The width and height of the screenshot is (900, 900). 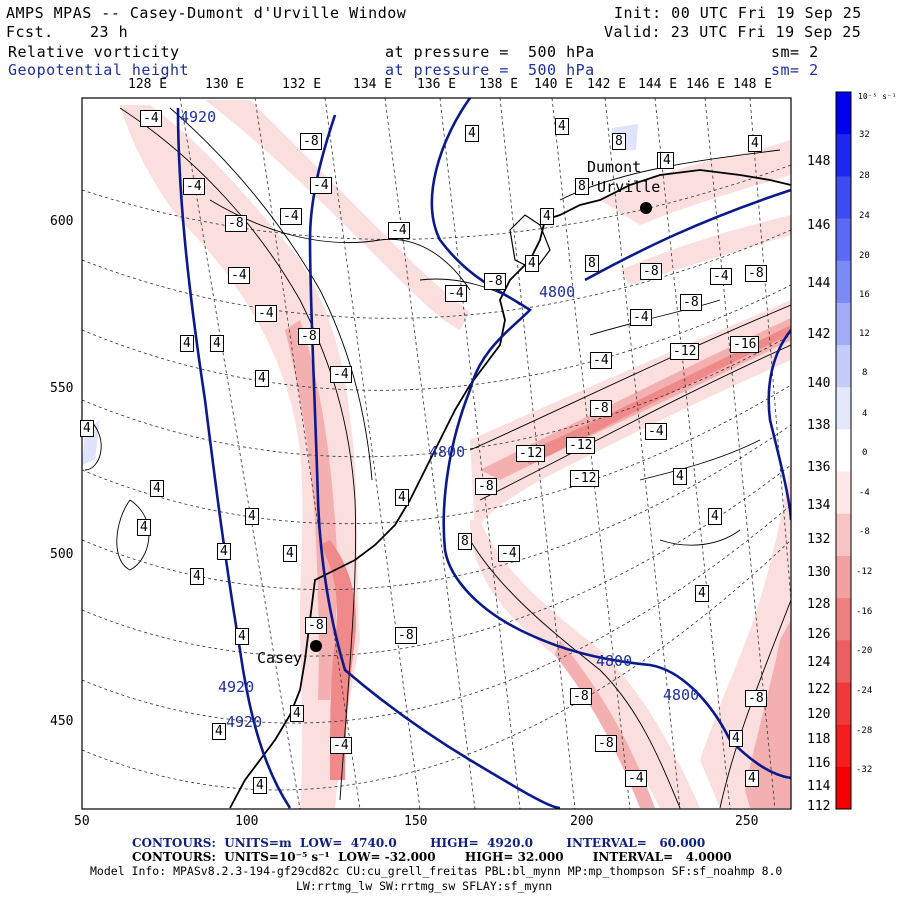 I want to click on lon-label: 134 E, so click(x=373, y=84).